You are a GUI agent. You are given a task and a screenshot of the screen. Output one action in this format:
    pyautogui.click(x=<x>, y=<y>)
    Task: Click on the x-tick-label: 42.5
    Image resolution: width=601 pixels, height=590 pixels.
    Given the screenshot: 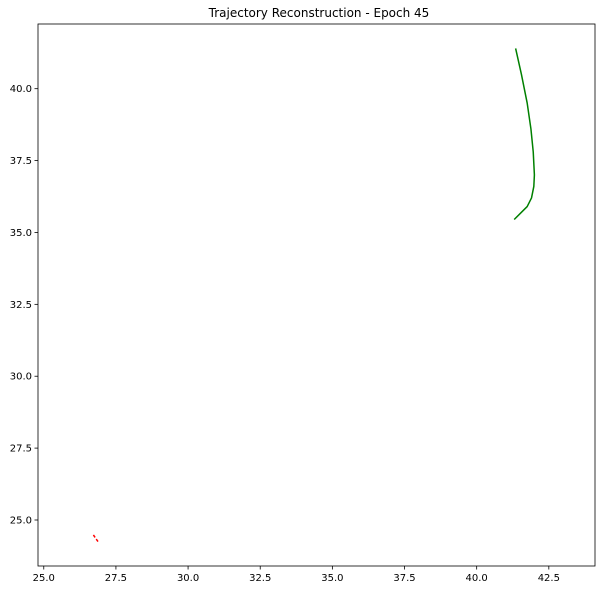 What is the action you would take?
    pyautogui.click(x=549, y=578)
    